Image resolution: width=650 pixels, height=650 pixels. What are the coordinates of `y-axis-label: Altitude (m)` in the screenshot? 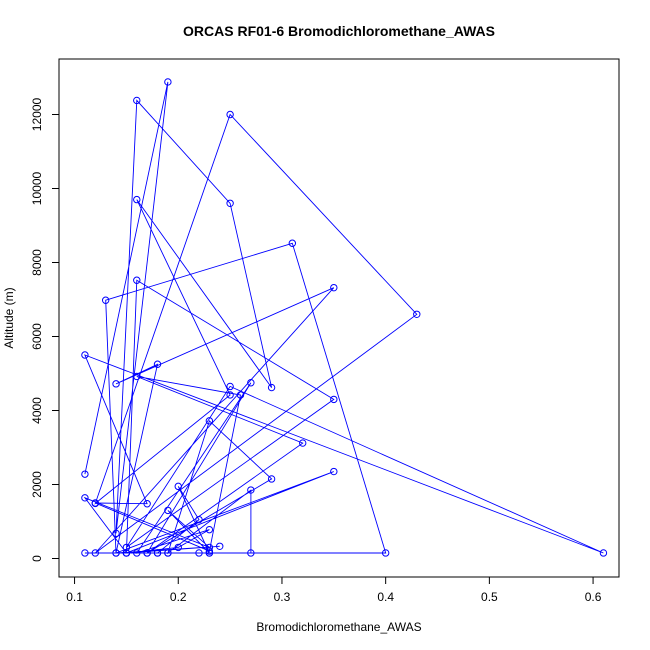 It's located at (9, 317).